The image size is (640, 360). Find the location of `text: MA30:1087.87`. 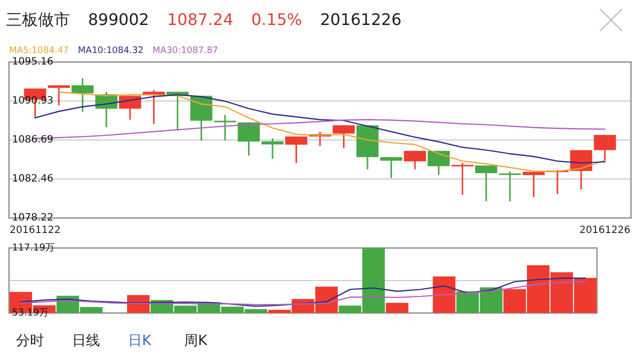

text: MA30:1087.87 is located at coordinates (185, 51).